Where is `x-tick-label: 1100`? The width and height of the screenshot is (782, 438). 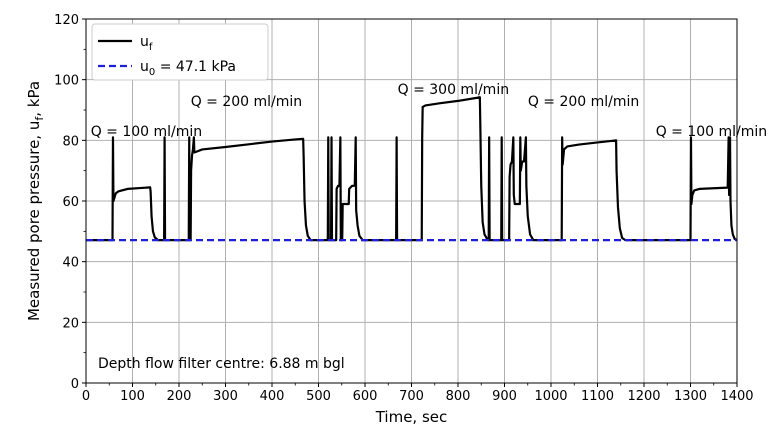 x-tick-label: 1100 is located at coordinates (597, 396).